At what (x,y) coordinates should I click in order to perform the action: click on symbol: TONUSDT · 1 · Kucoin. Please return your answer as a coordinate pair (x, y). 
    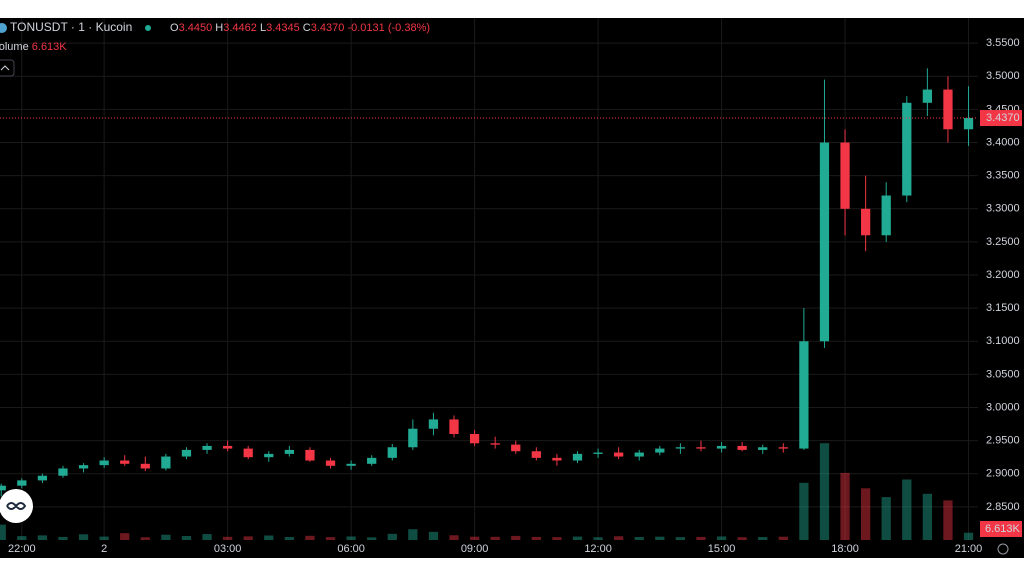
    Looking at the image, I should click on (71, 27).